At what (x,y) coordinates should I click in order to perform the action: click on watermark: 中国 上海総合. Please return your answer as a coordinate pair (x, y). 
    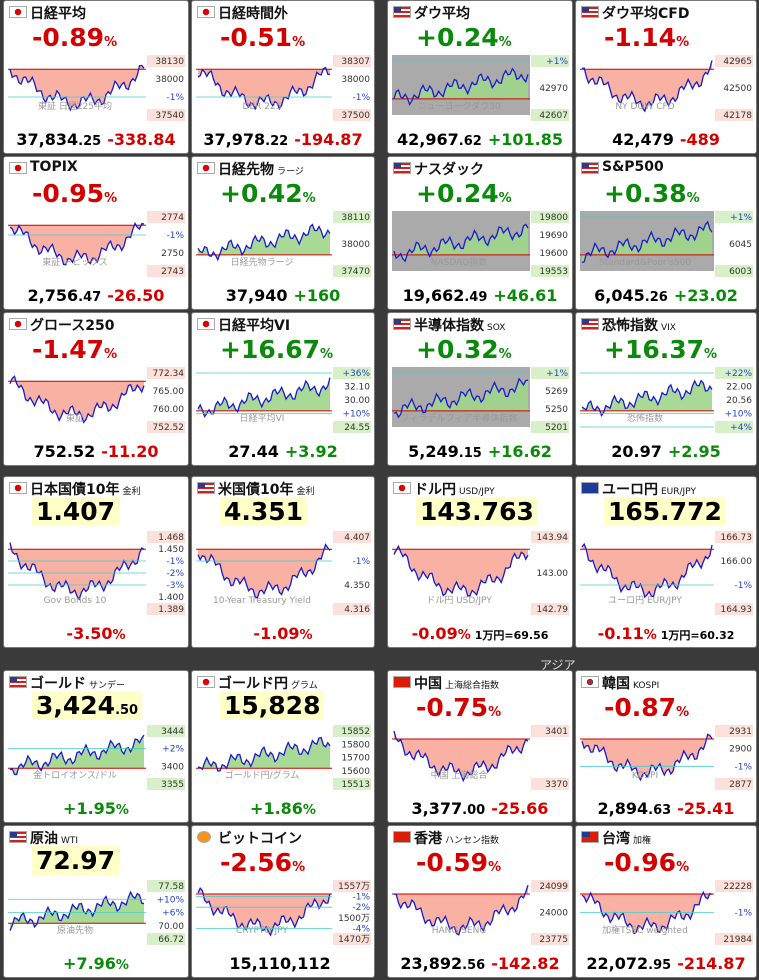
    Looking at the image, I should click on (459, 775).